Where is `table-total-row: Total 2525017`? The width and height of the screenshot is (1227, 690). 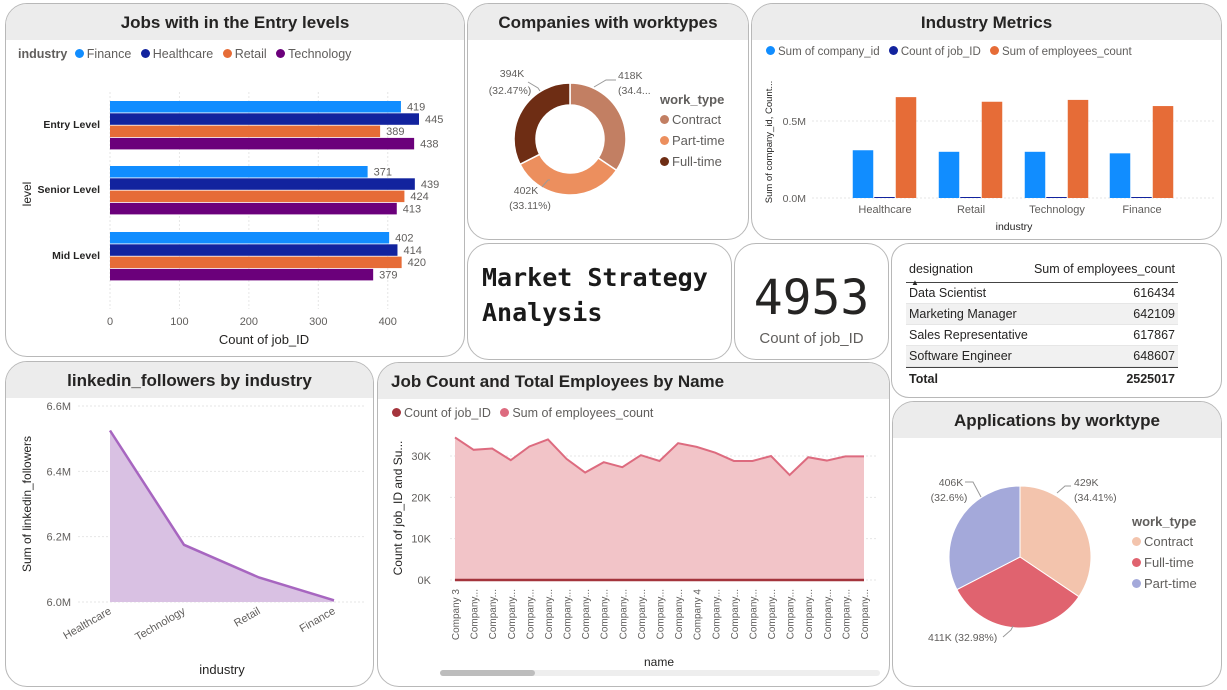
table-total-row: Total 2525017 is located at coordinates (1042, 378).